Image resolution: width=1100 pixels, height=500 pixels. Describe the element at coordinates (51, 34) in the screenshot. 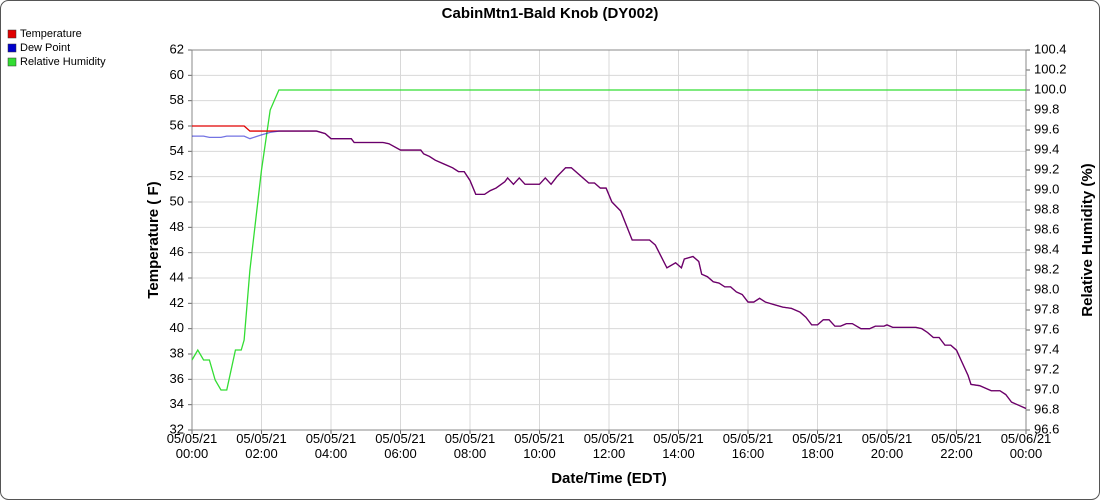

I see `legend-label: Temperature` at that location.